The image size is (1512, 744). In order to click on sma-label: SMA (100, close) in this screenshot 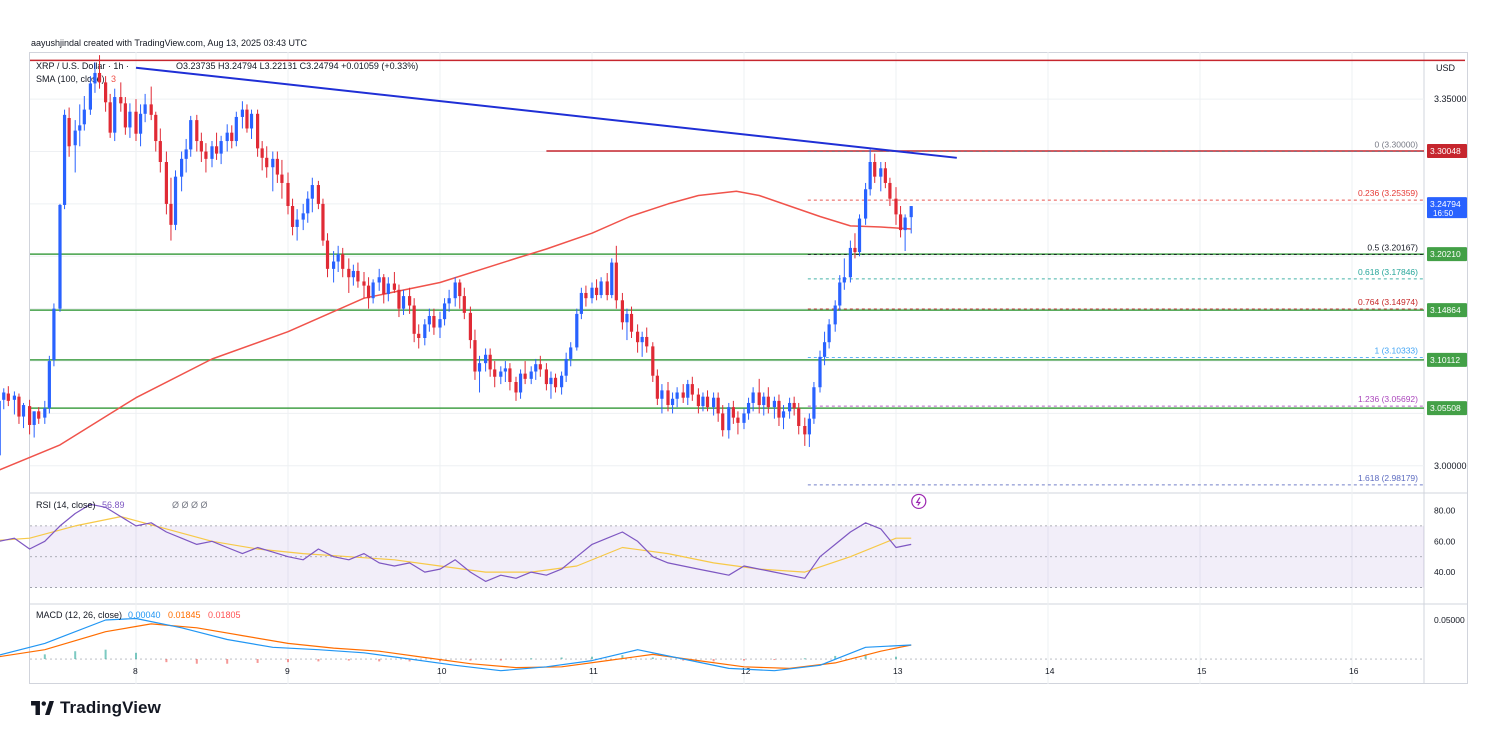, I will do `click(70, 79)`.